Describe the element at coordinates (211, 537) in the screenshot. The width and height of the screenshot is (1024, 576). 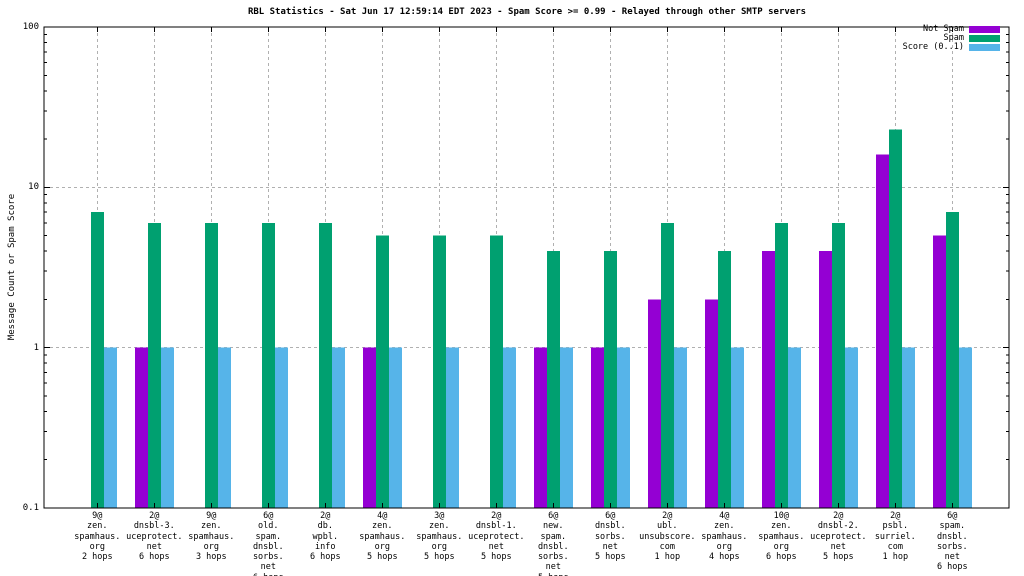
I see `x-tick-label: 9@ zen. spamhaus. org 3 hops` at that location.